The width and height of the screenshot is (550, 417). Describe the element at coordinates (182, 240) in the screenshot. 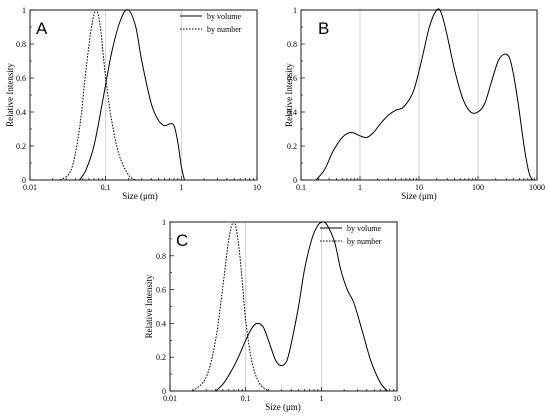

I see `panel-letter: C` at that location.